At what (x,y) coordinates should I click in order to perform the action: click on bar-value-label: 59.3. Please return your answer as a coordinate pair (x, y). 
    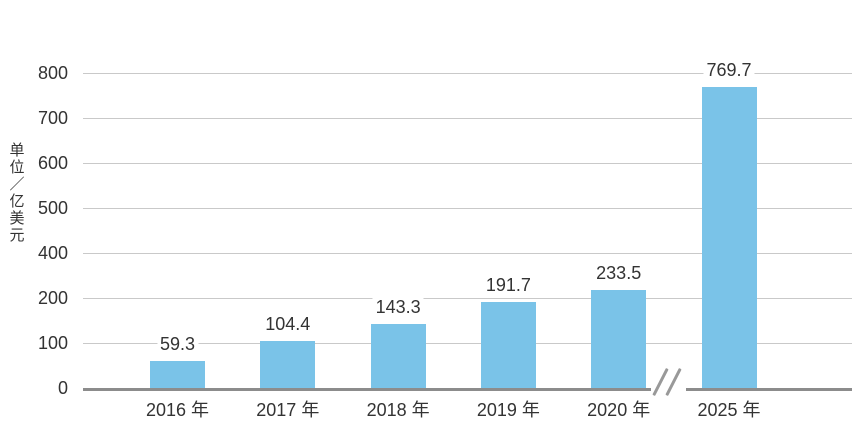
    Looking at the image, I should click on (177, 344).